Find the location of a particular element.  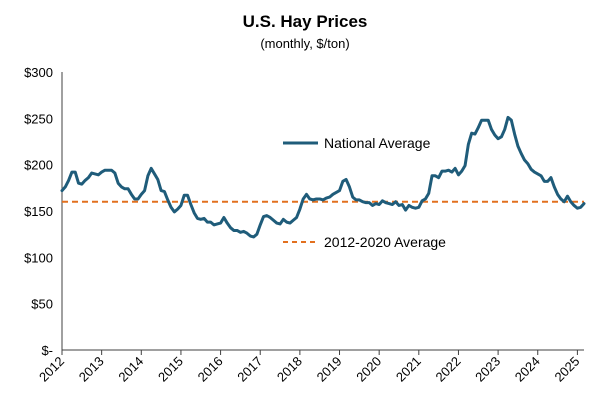

y-tick-label: $- is located at coordinates (47, 350).